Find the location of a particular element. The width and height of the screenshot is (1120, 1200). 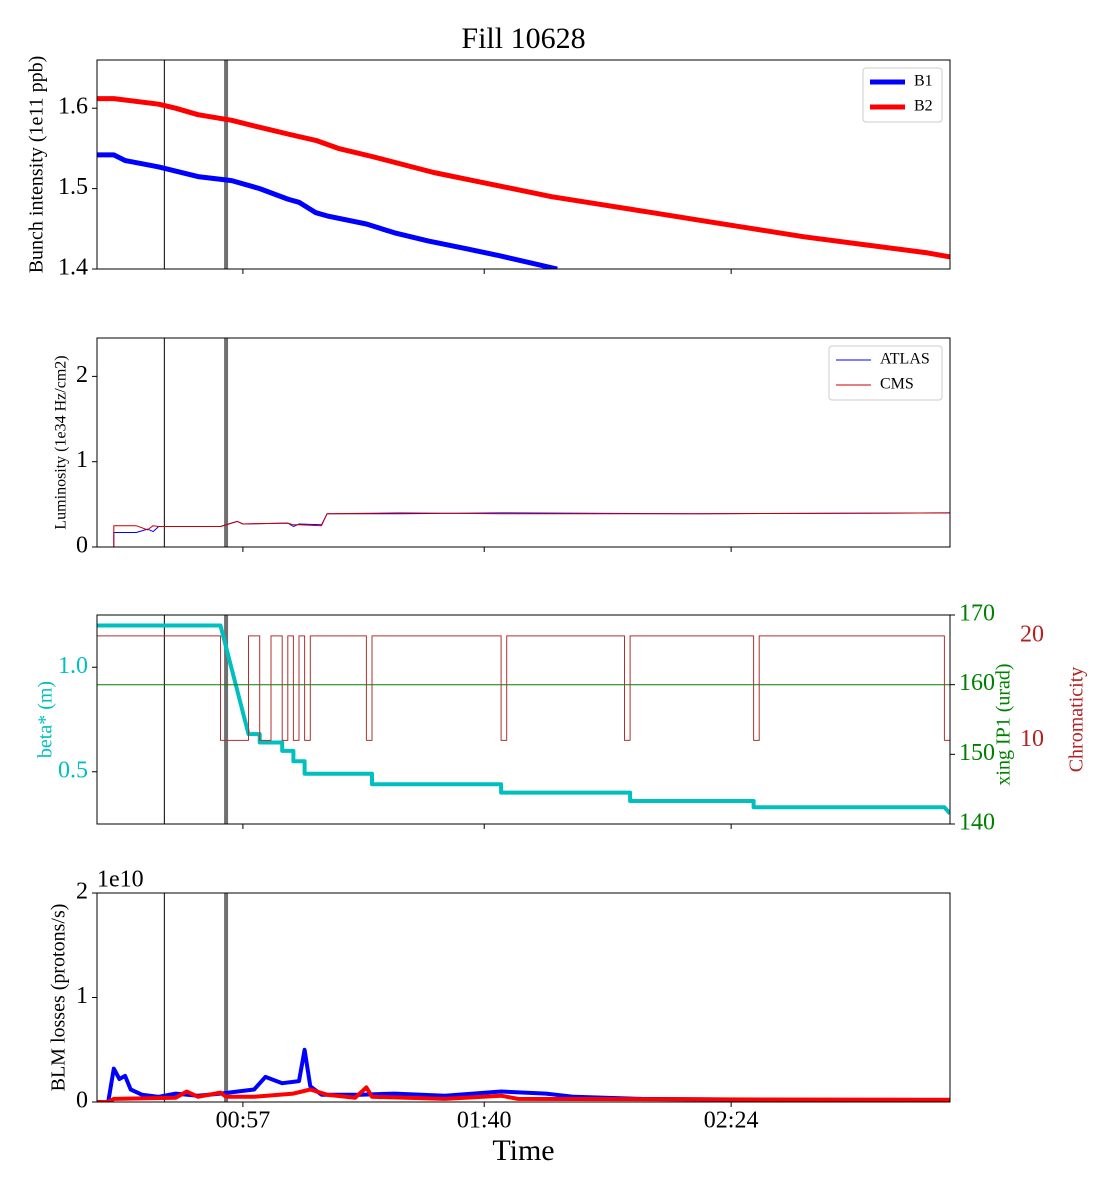

y2-tick-label: 170 is located at coordinates (977, 614).